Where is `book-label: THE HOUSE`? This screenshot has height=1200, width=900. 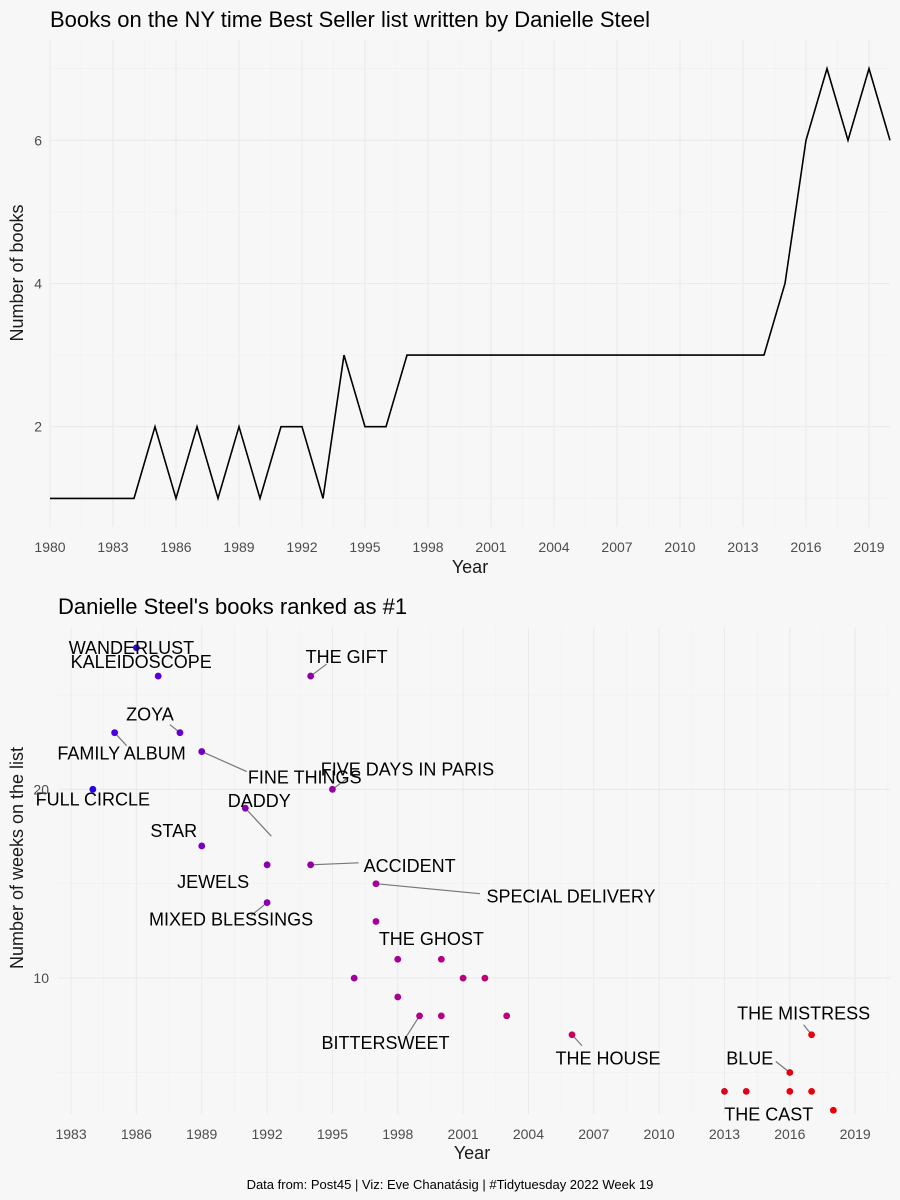 book-label: THE HOUSE is located at coordinates (608, 1059).